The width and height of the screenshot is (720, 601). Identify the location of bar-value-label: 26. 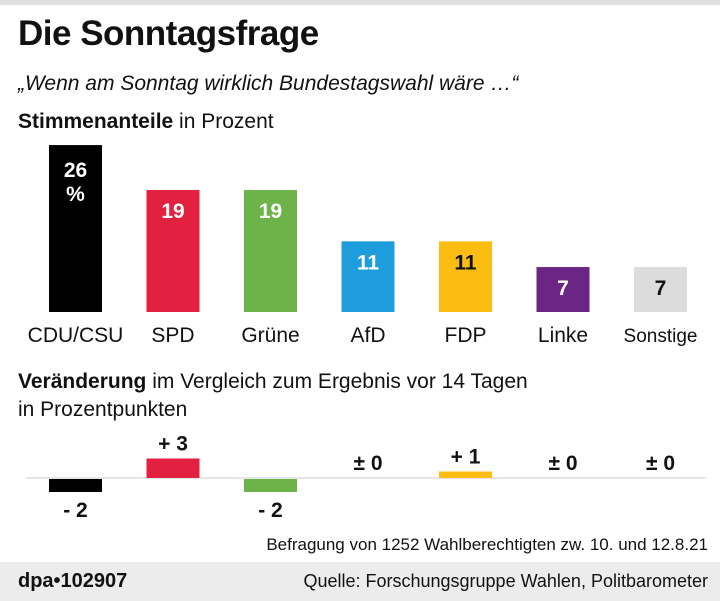
(75, 170).